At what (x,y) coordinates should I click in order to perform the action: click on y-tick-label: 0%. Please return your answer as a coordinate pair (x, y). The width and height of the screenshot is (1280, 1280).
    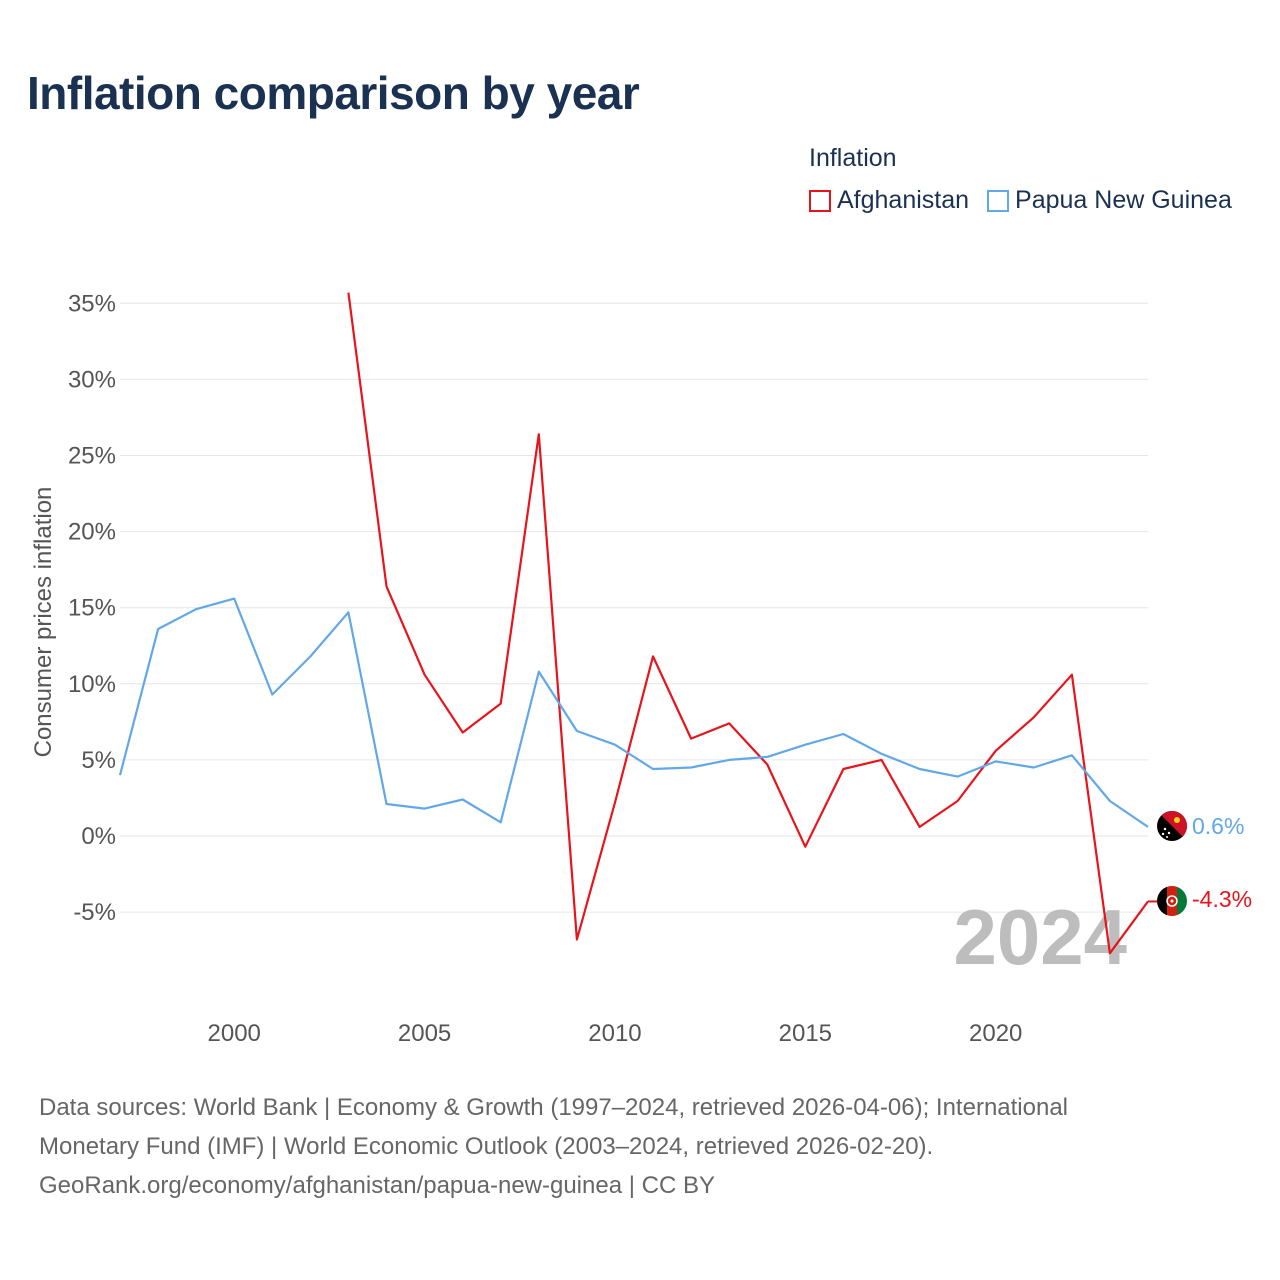
    Looking at the image, I should click on (98, 836).